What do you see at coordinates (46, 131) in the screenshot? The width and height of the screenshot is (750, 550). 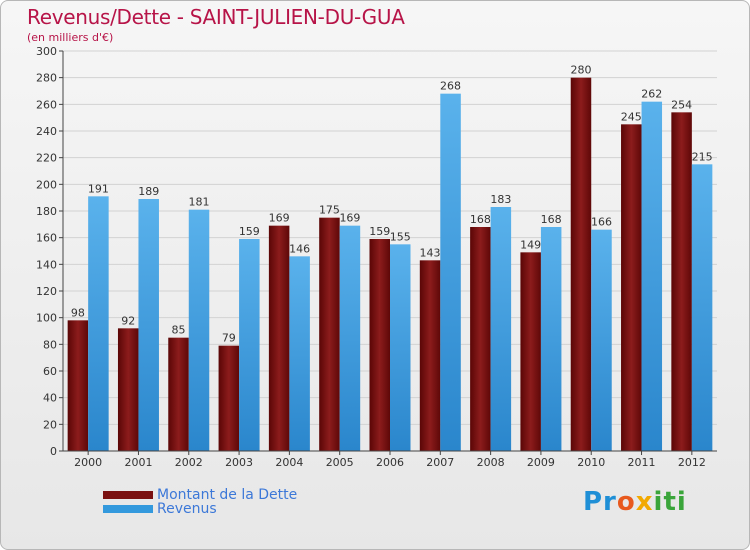 I see `y-tick-label: 240` at bounding box center [46, 131].